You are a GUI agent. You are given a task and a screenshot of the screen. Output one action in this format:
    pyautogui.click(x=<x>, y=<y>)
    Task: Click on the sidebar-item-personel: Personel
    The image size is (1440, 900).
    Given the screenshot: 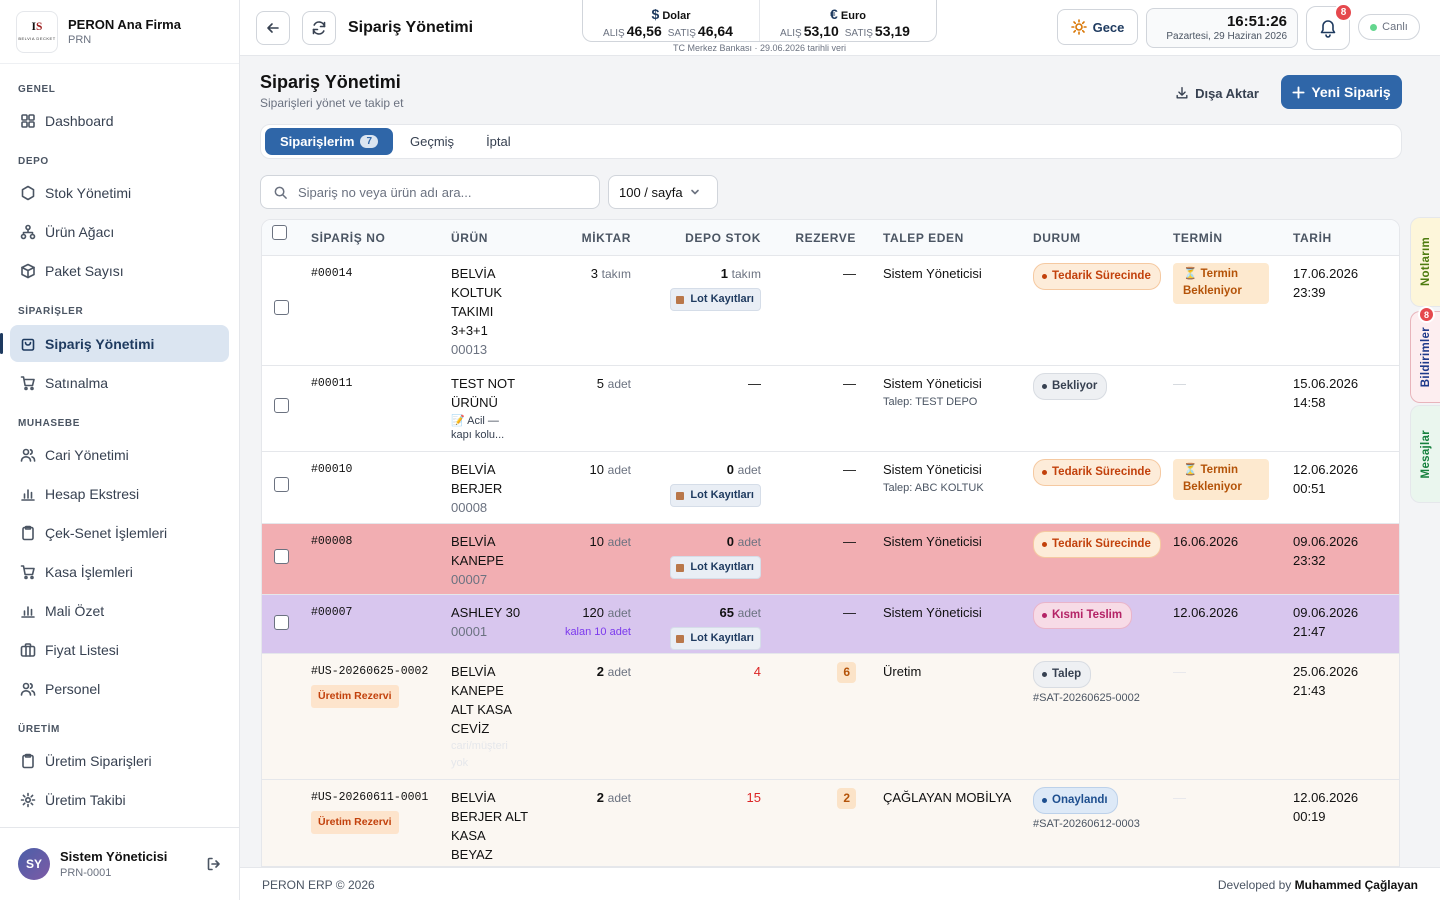 What is the action you would take?
    pyautogui.click(x=119, y=688)
    